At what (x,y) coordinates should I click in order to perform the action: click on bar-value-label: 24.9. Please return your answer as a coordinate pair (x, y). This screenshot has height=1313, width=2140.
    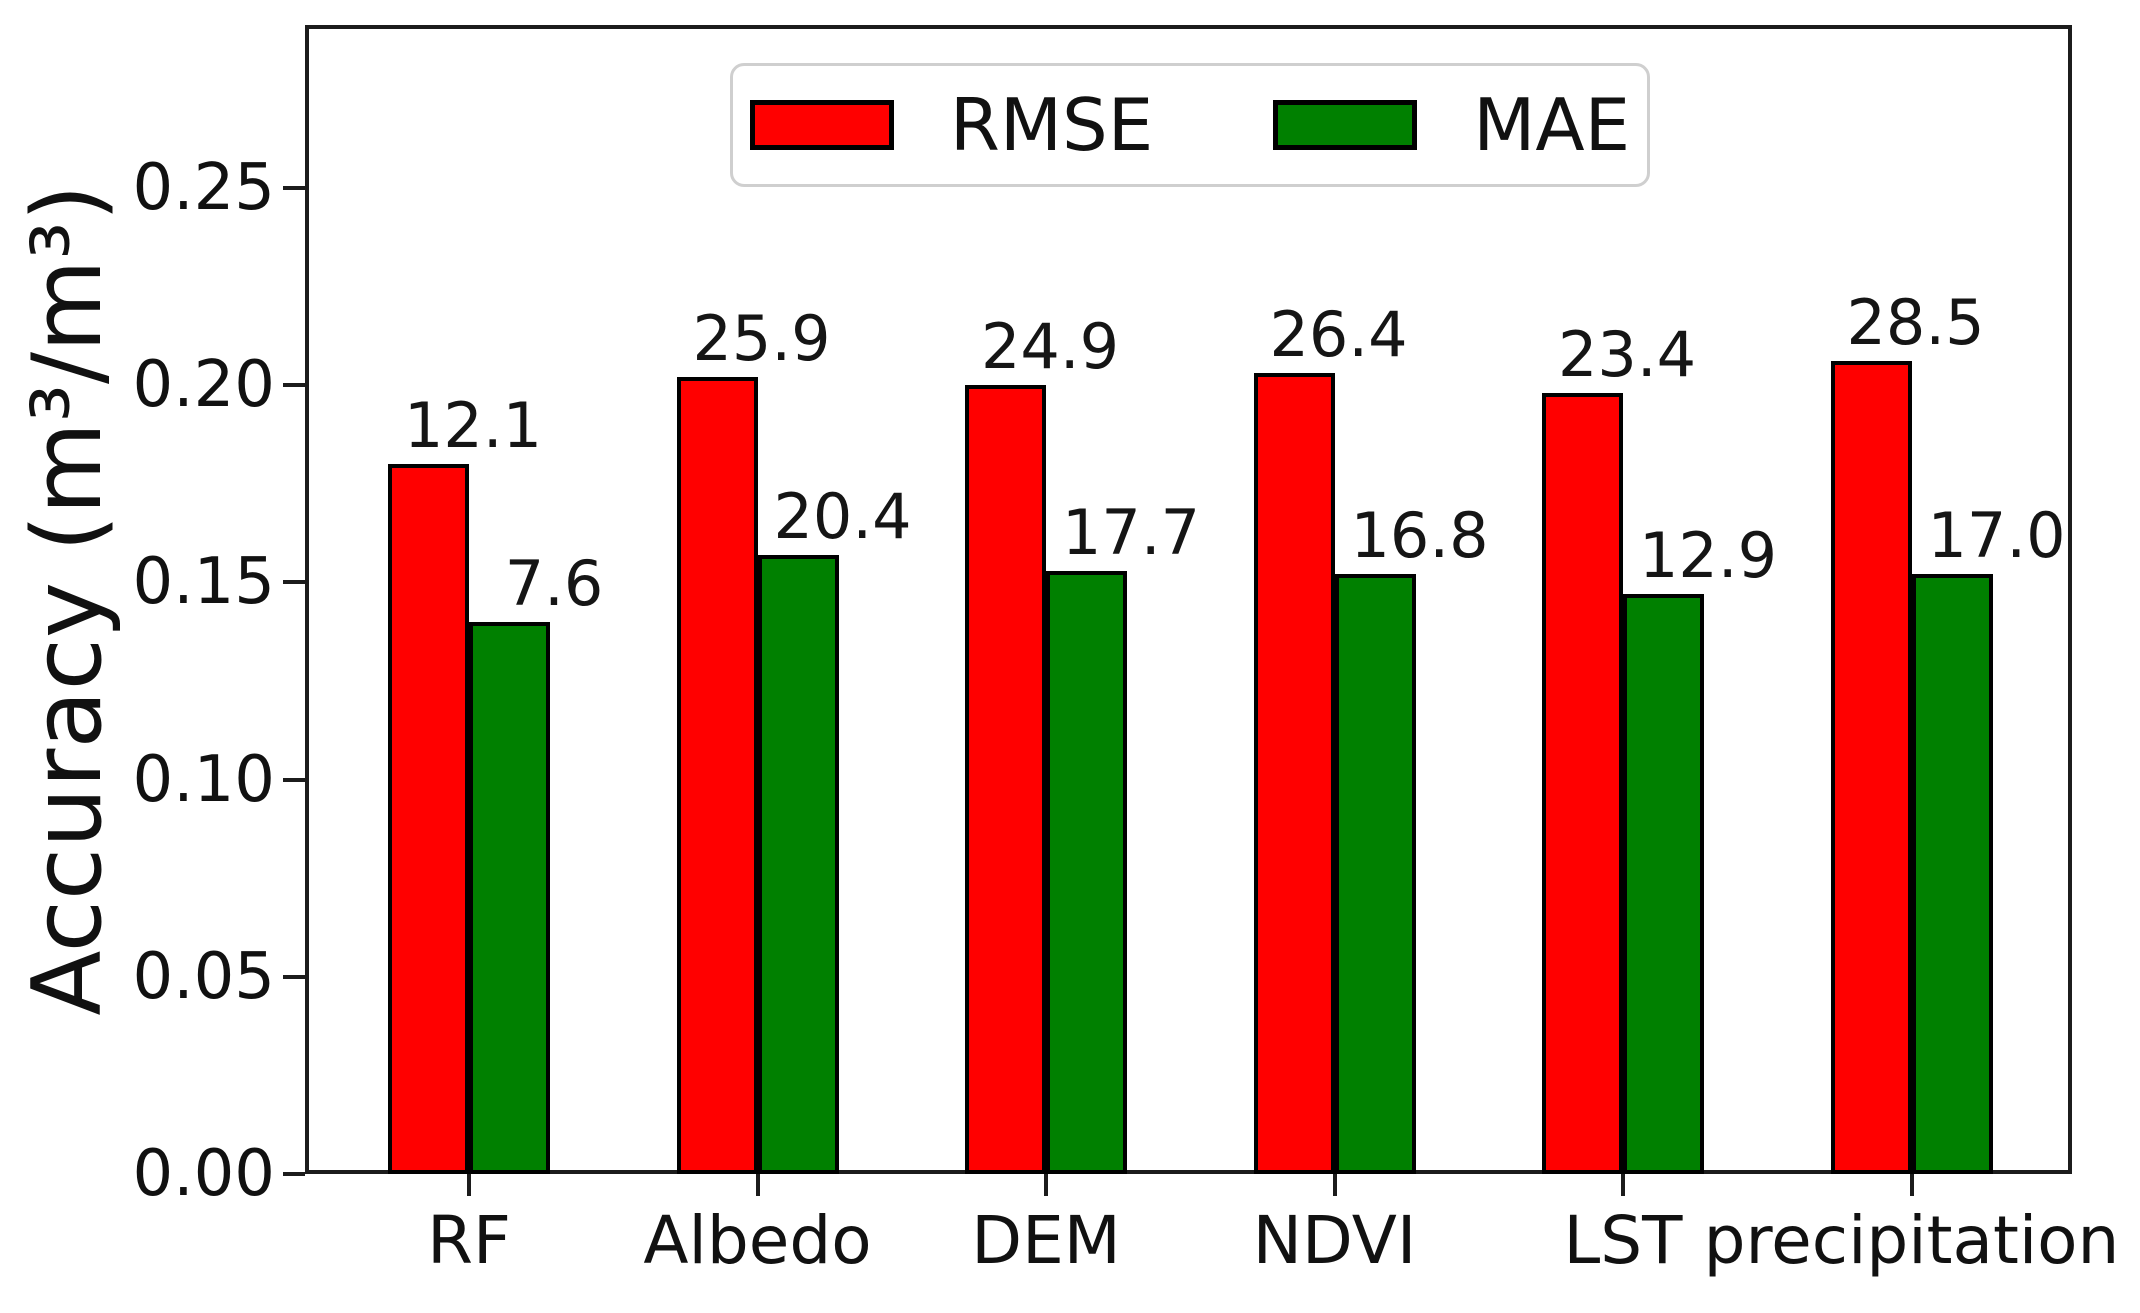
    Looking at the image, I should click on (1050, 346).